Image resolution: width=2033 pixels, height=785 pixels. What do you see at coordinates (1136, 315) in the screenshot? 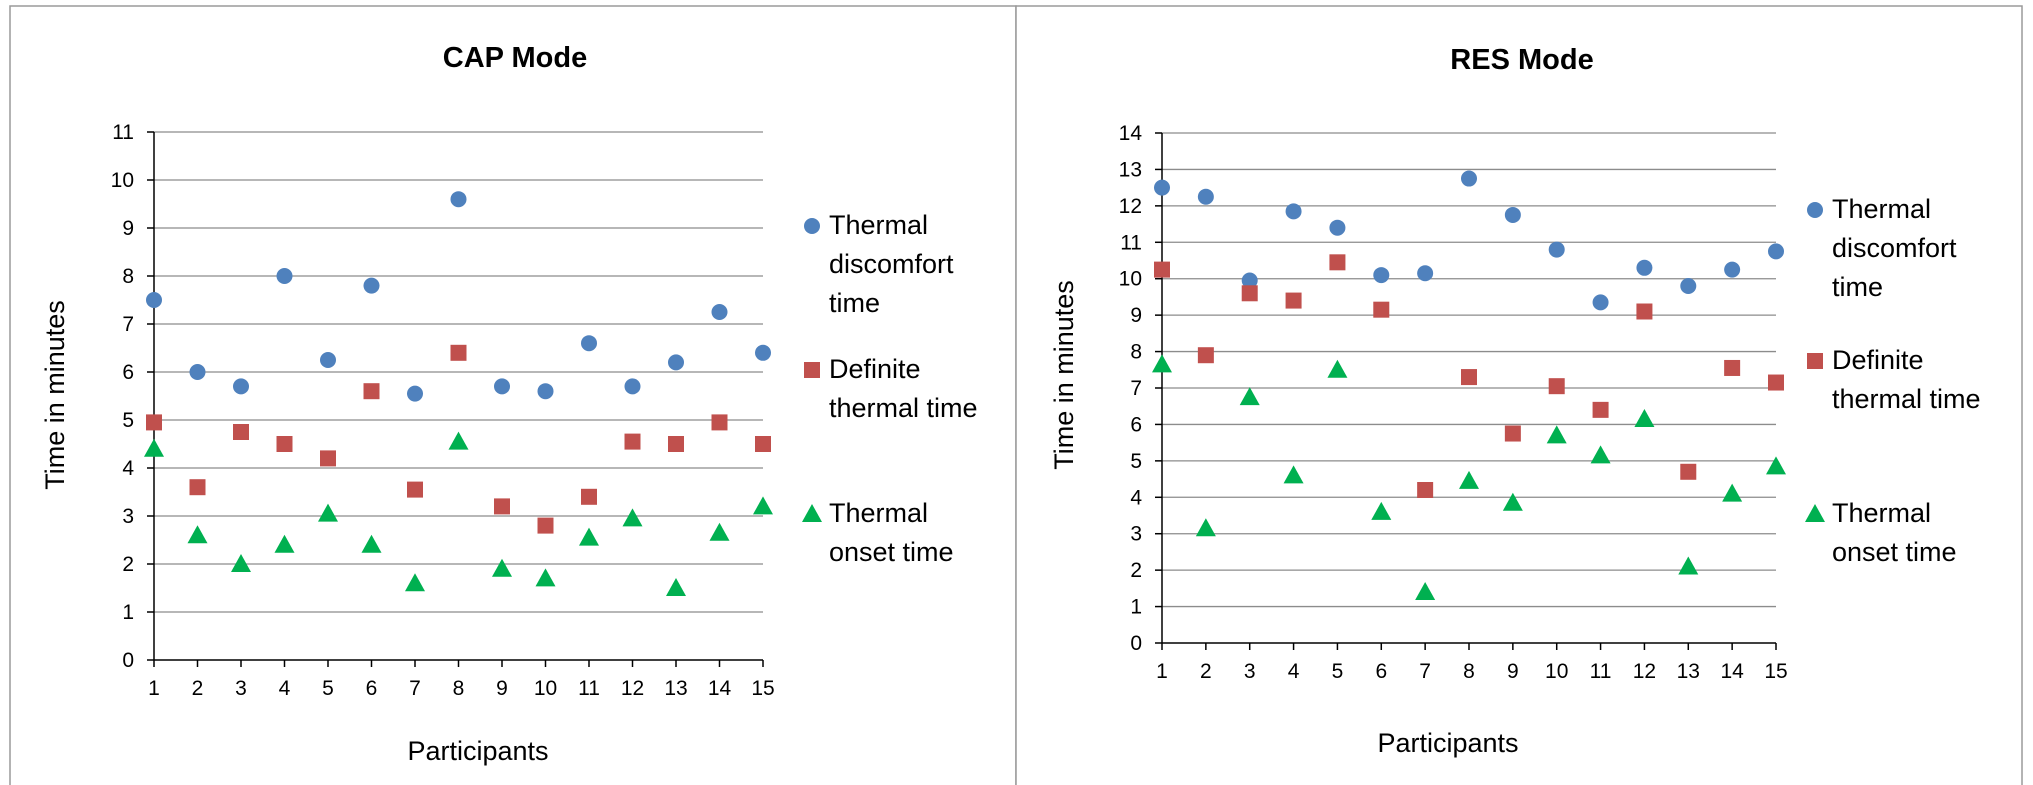
I see `y-tick-label: 9` at bounding box center [1136, 315].